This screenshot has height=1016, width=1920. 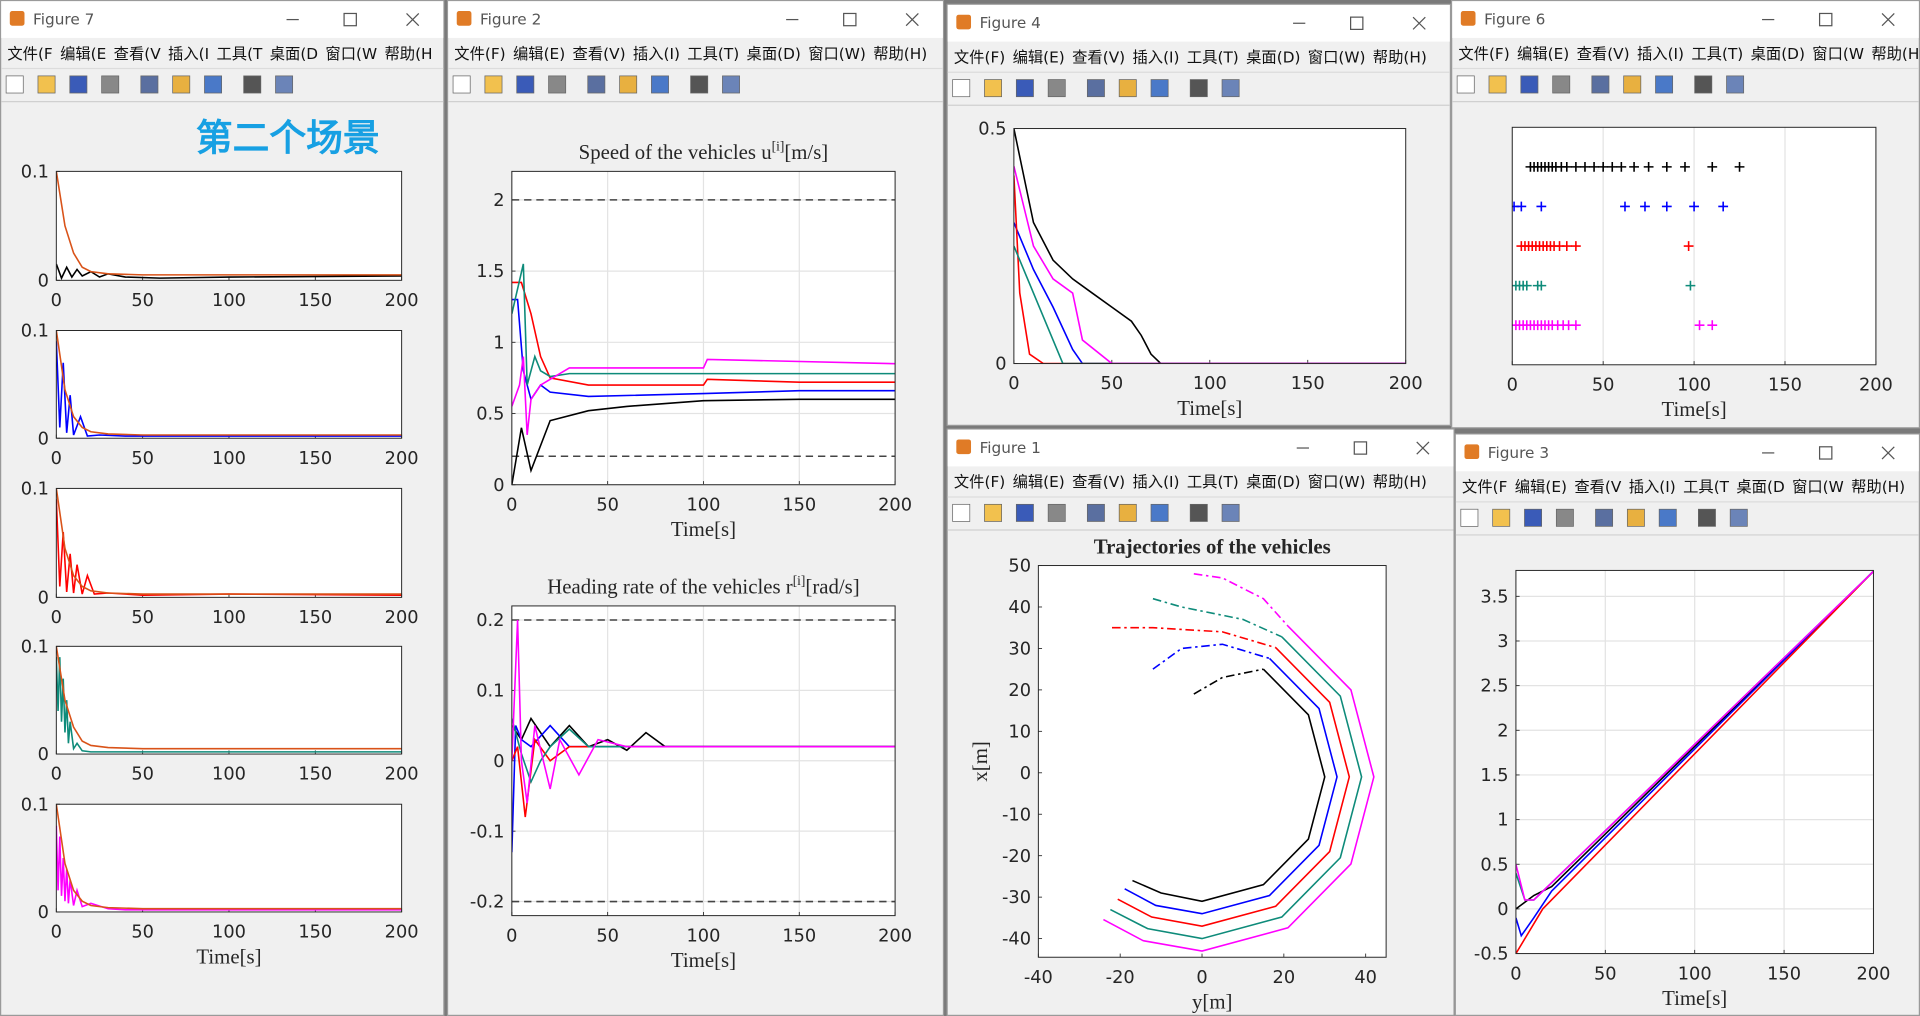 What do you see at coordinates (83, 54) in the screenshot?
I see `menu-item: 编辑(E` at bounding box center [83, 54].